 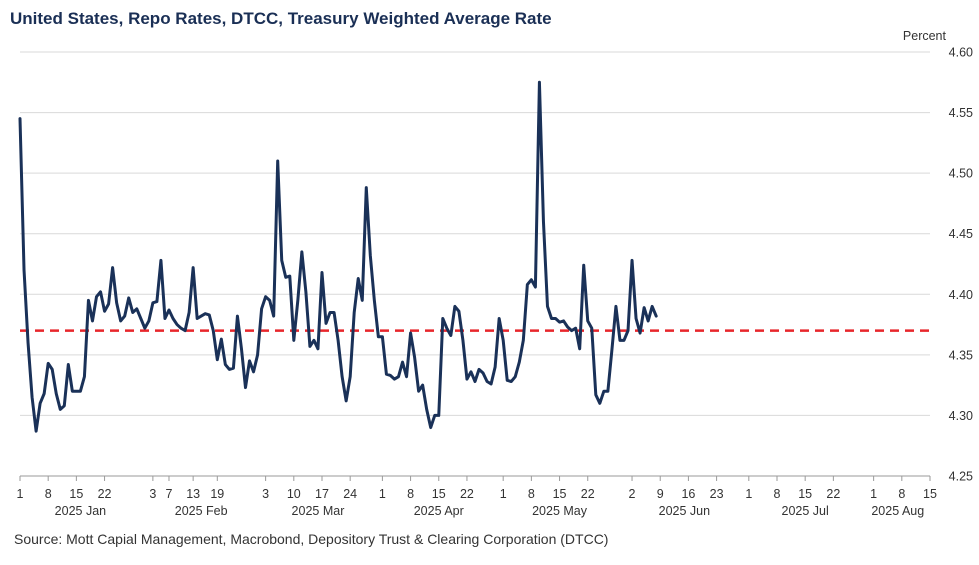 I want to click on y-tick-label: 4.35, so click(x=961, y=355).